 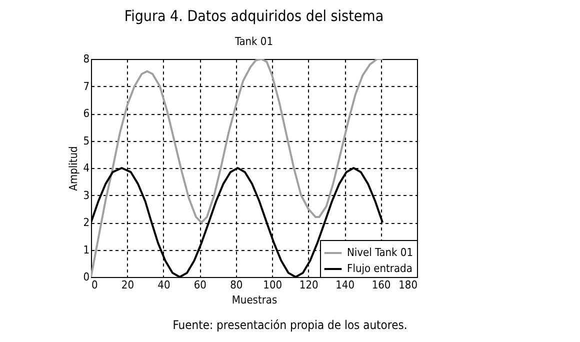 I want to click on y-tick-label: 5, so click(x=86, y=141).